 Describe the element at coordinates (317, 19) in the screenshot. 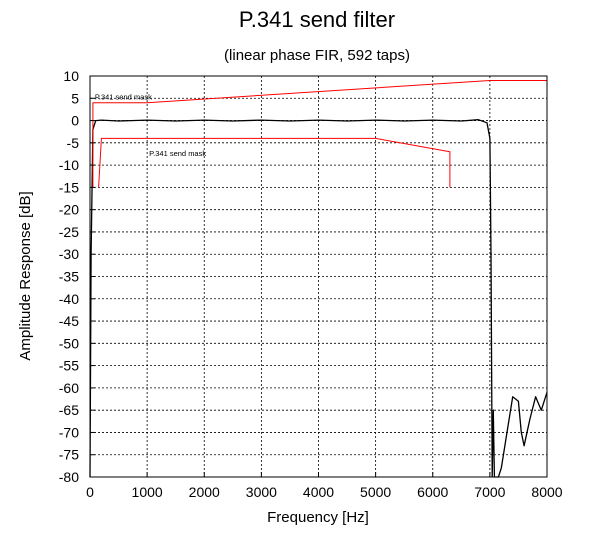

I see `chart-title: P.341 send filter` at that location.